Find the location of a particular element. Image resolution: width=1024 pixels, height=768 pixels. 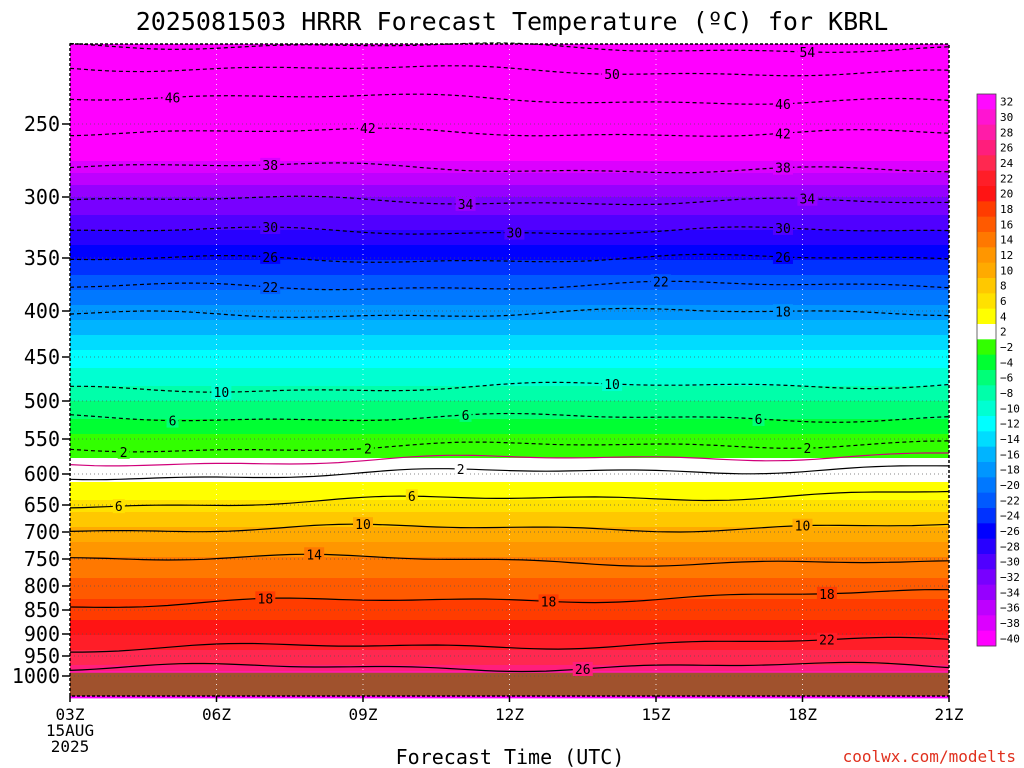

y-tick-label: 450 is located at coordinates (42, 357).